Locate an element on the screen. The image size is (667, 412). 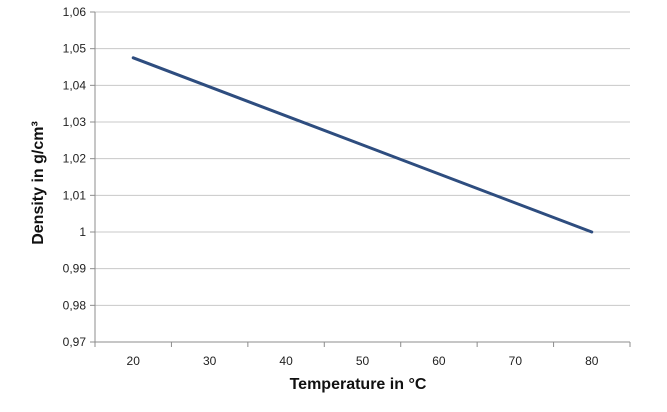
y-axis-title: Density in g/cm³ is located at coordinates (38, 183).